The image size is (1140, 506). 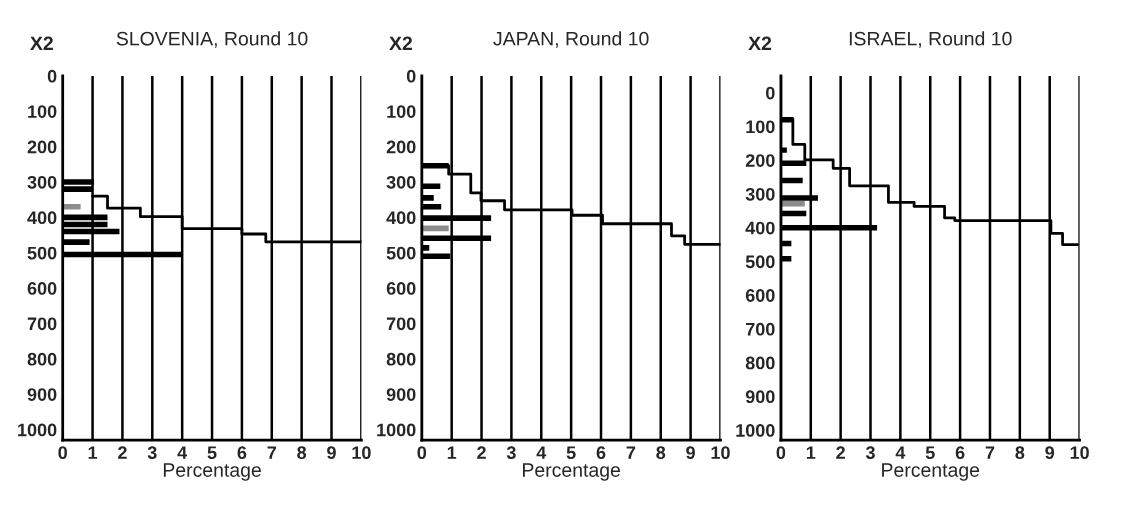 I want to click on bar, so click(x=71, y=206).